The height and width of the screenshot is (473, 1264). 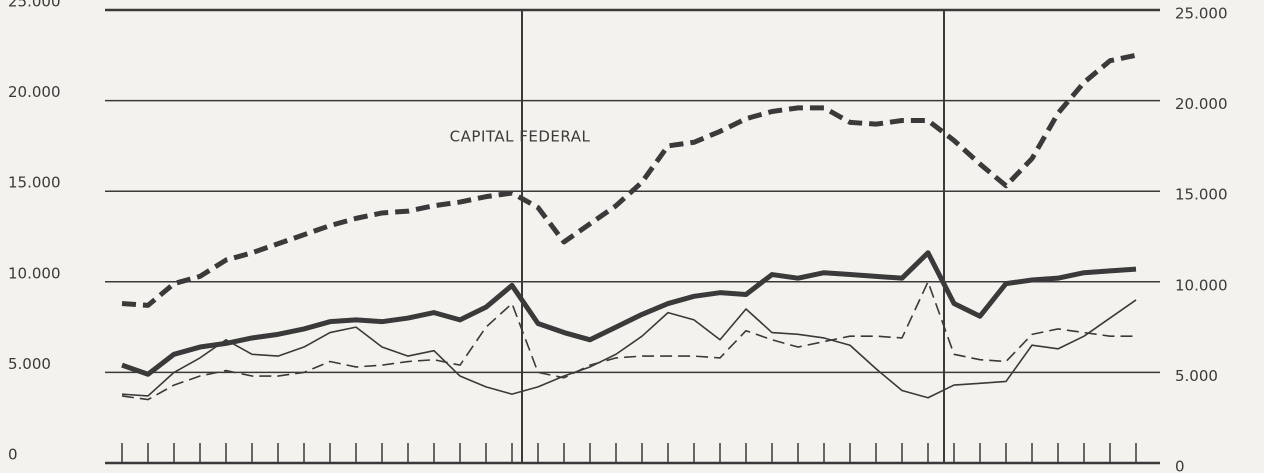 I want to click on y-tick-label: 15.000, so click(x=34, y=183).